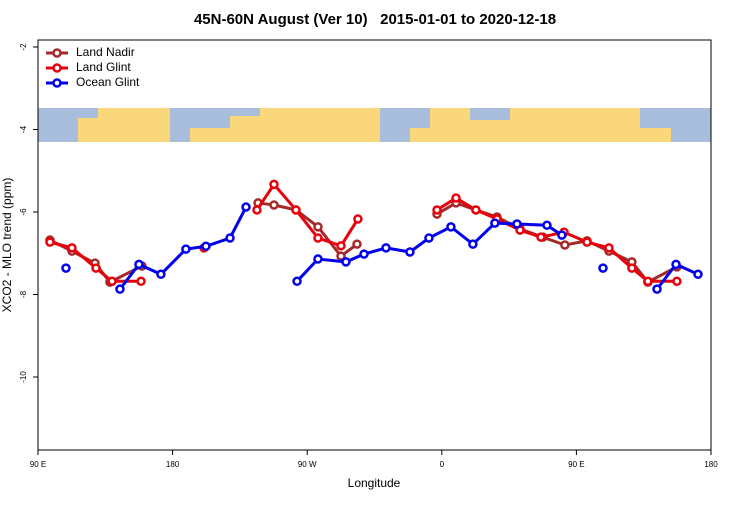  What do you see at coordinates (103, 67) in the screenshot?
I see `legend-label: Land Glint` at bounding box center [103, 67].